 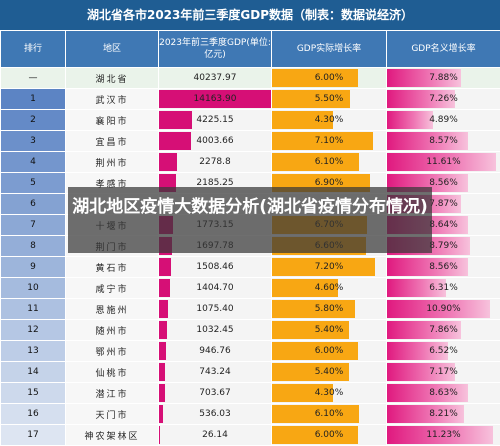 I want to click on rank-cell-value: 3, so click(x=33, y=141).